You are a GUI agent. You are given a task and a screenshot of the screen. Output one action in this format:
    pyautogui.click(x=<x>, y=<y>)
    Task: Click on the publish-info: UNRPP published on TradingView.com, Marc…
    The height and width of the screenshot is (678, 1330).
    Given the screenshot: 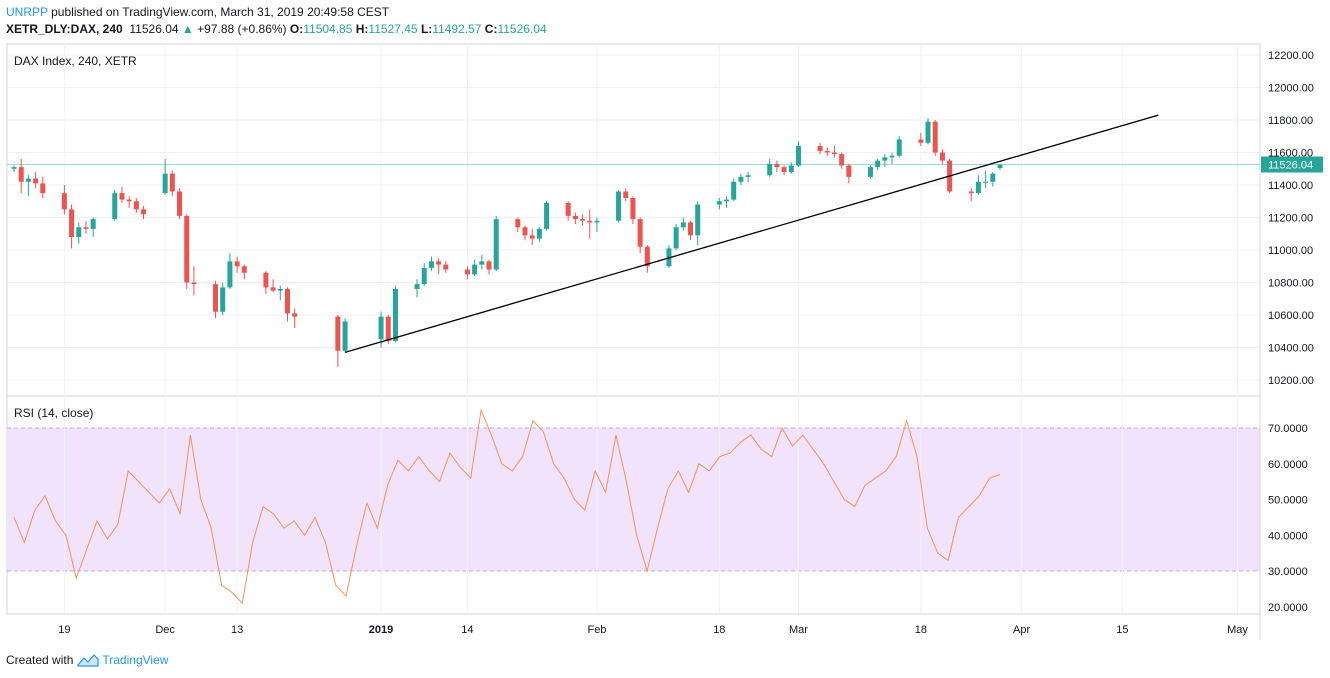 What is the action you would take?
    pyautogui.click(x=197, y=12)
    